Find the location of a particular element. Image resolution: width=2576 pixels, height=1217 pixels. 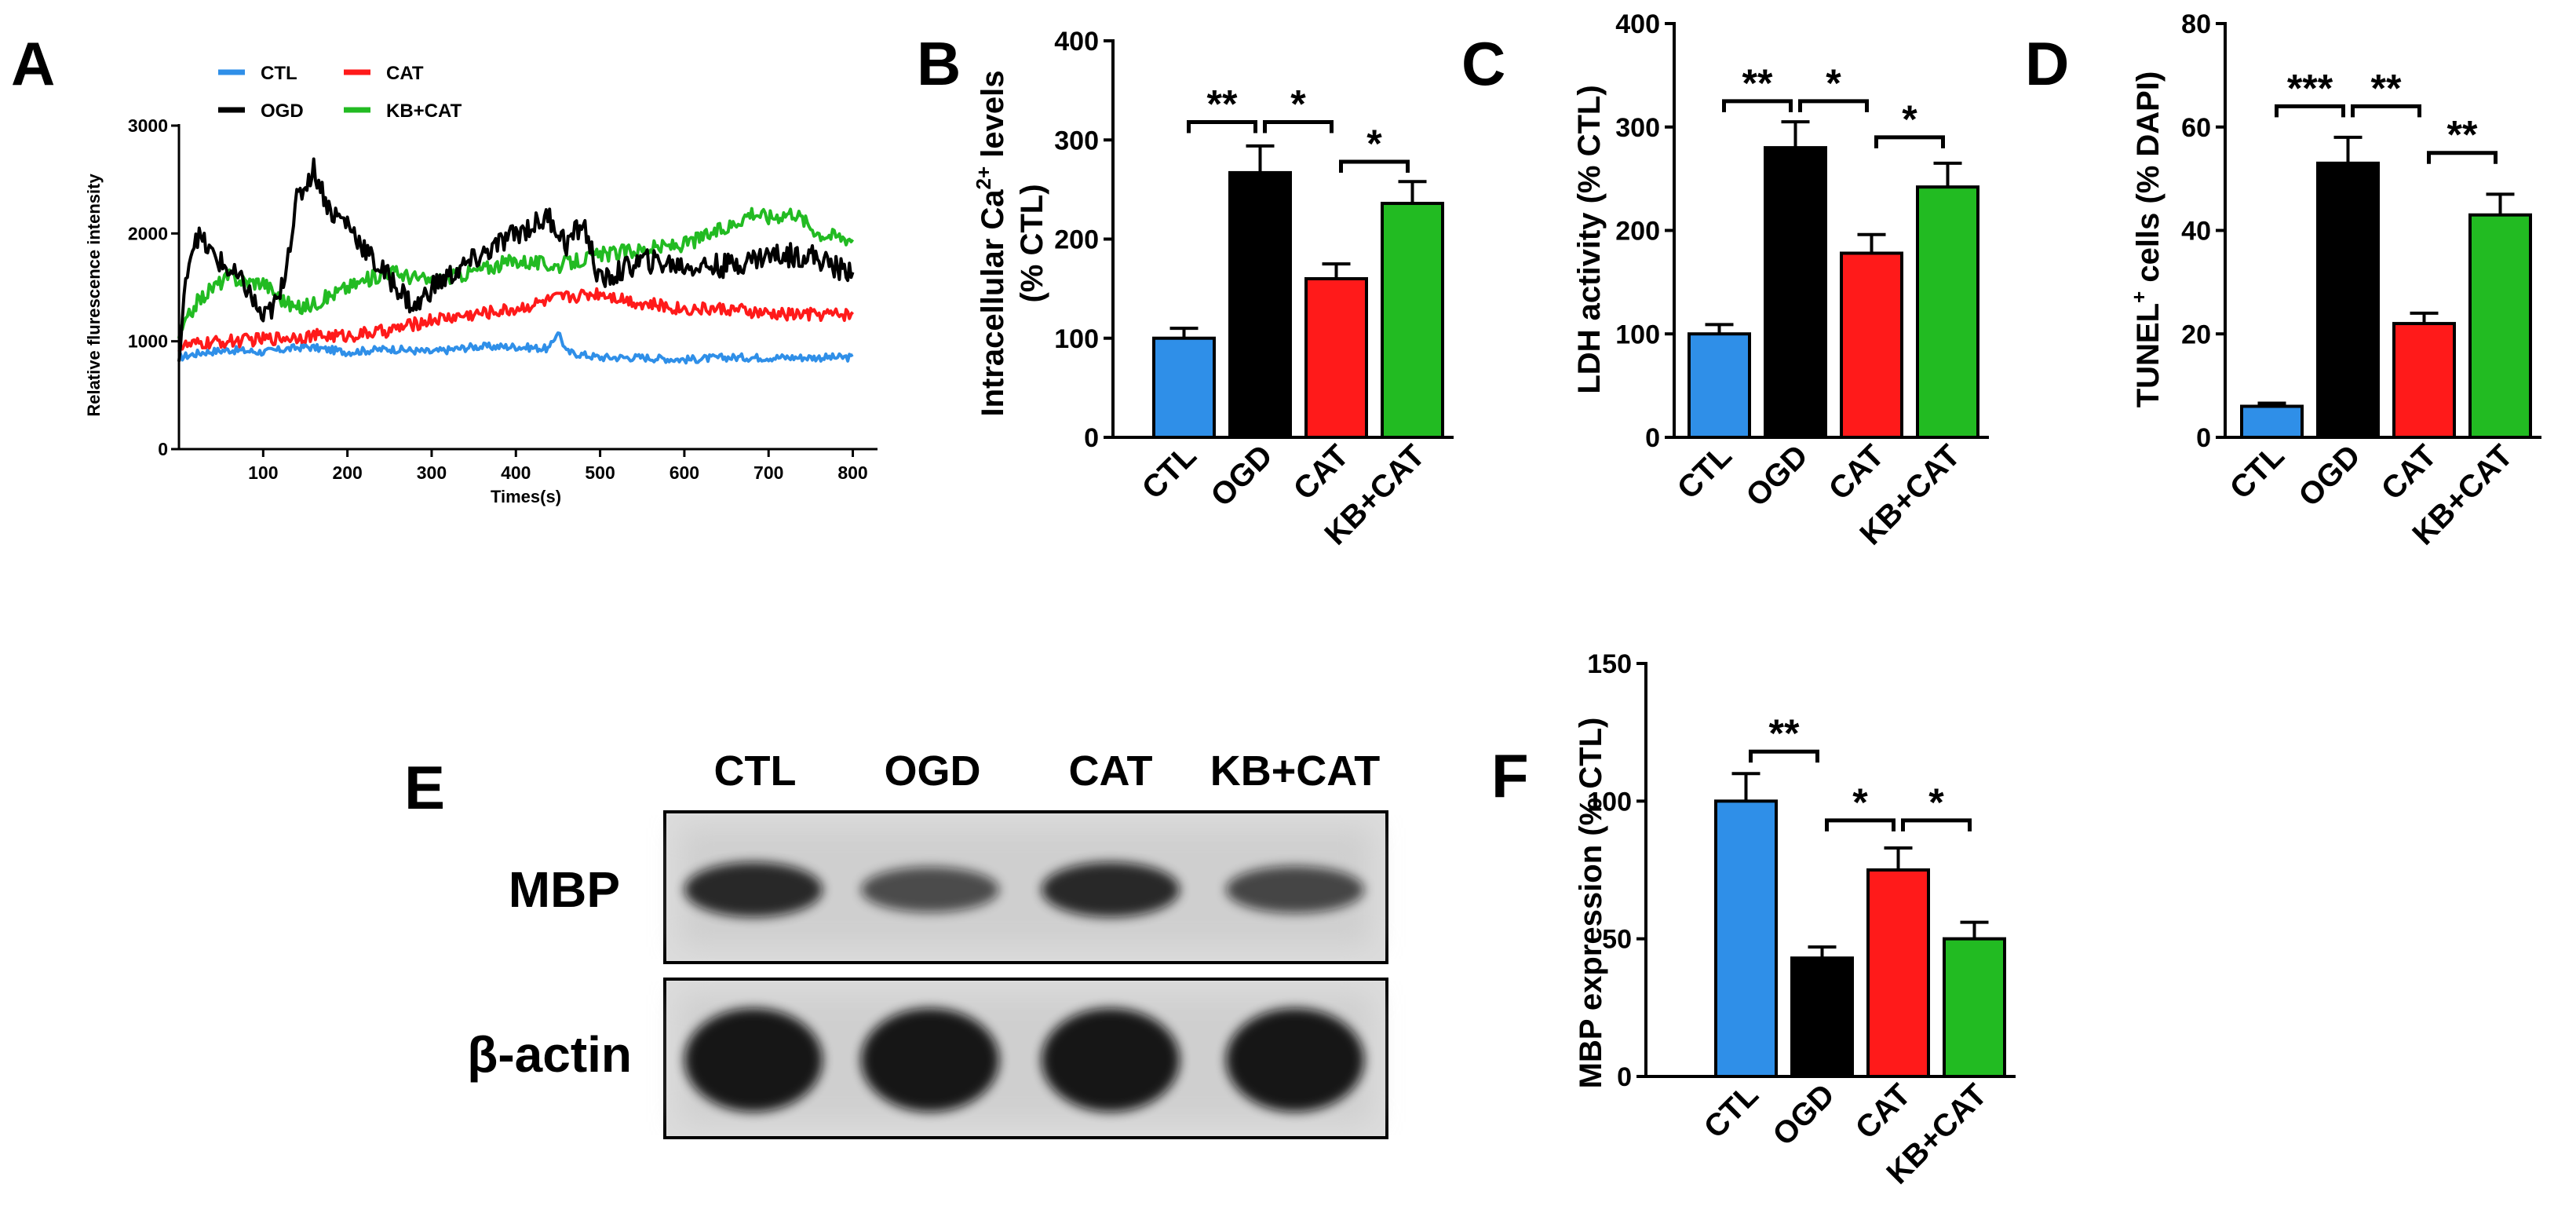

series-line-ogd is located at coordinates (516, 259).